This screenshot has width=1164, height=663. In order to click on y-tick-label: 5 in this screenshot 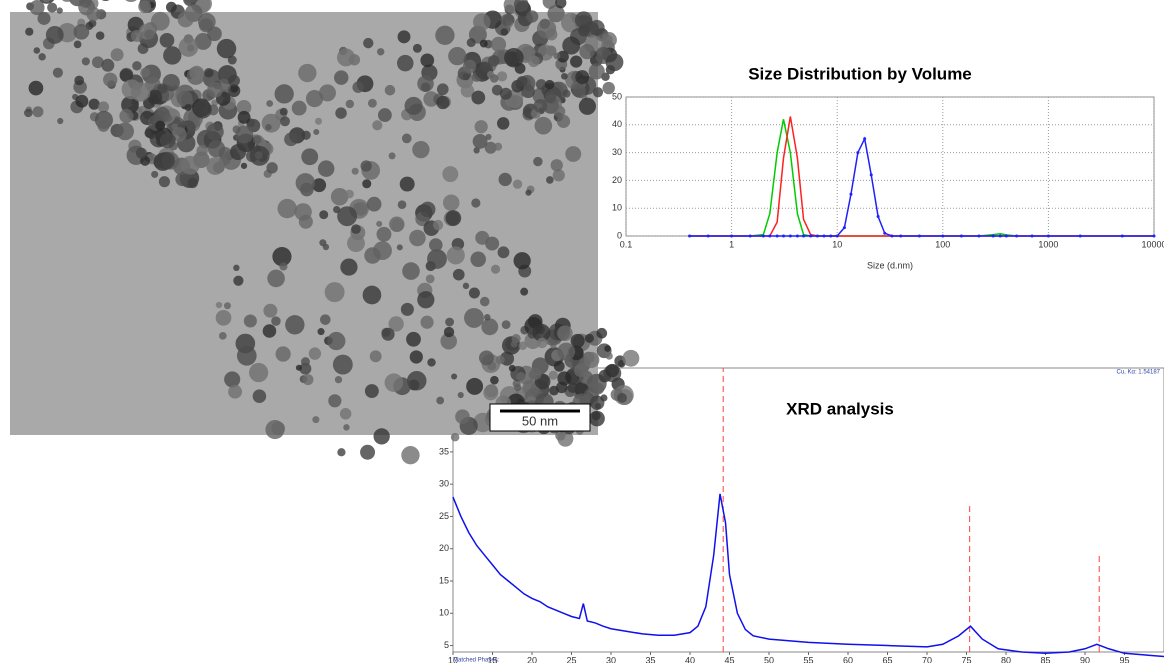, I will do `click(446, 645)`.